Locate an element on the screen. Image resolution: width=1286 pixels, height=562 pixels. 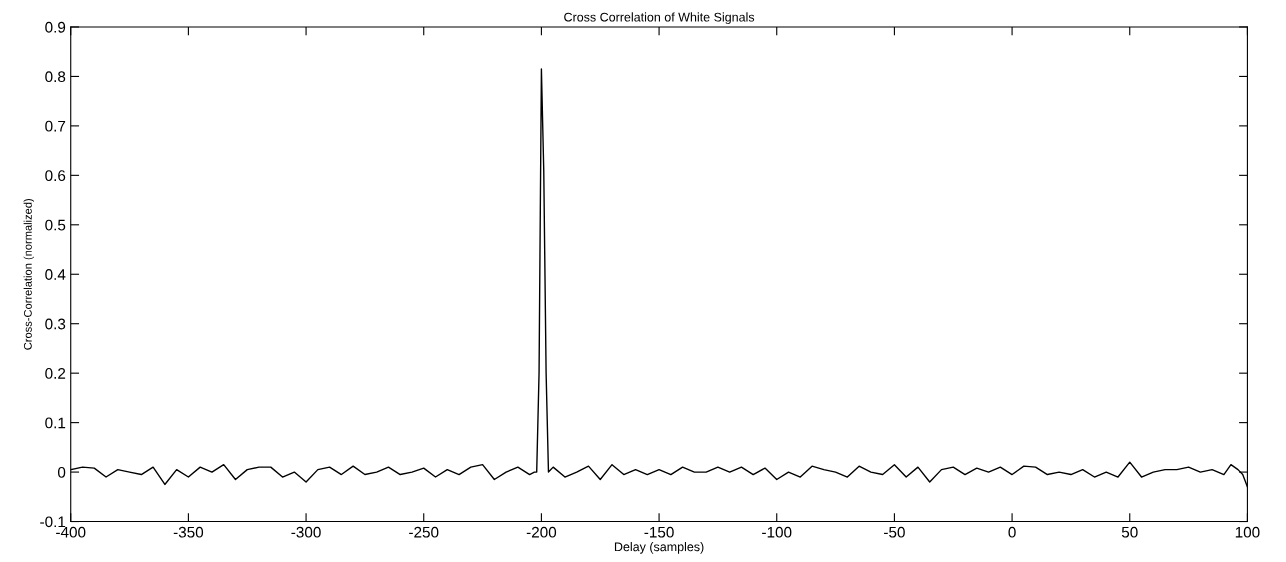
y-tick-label: 0.5 is located at coordinates (55, 225).